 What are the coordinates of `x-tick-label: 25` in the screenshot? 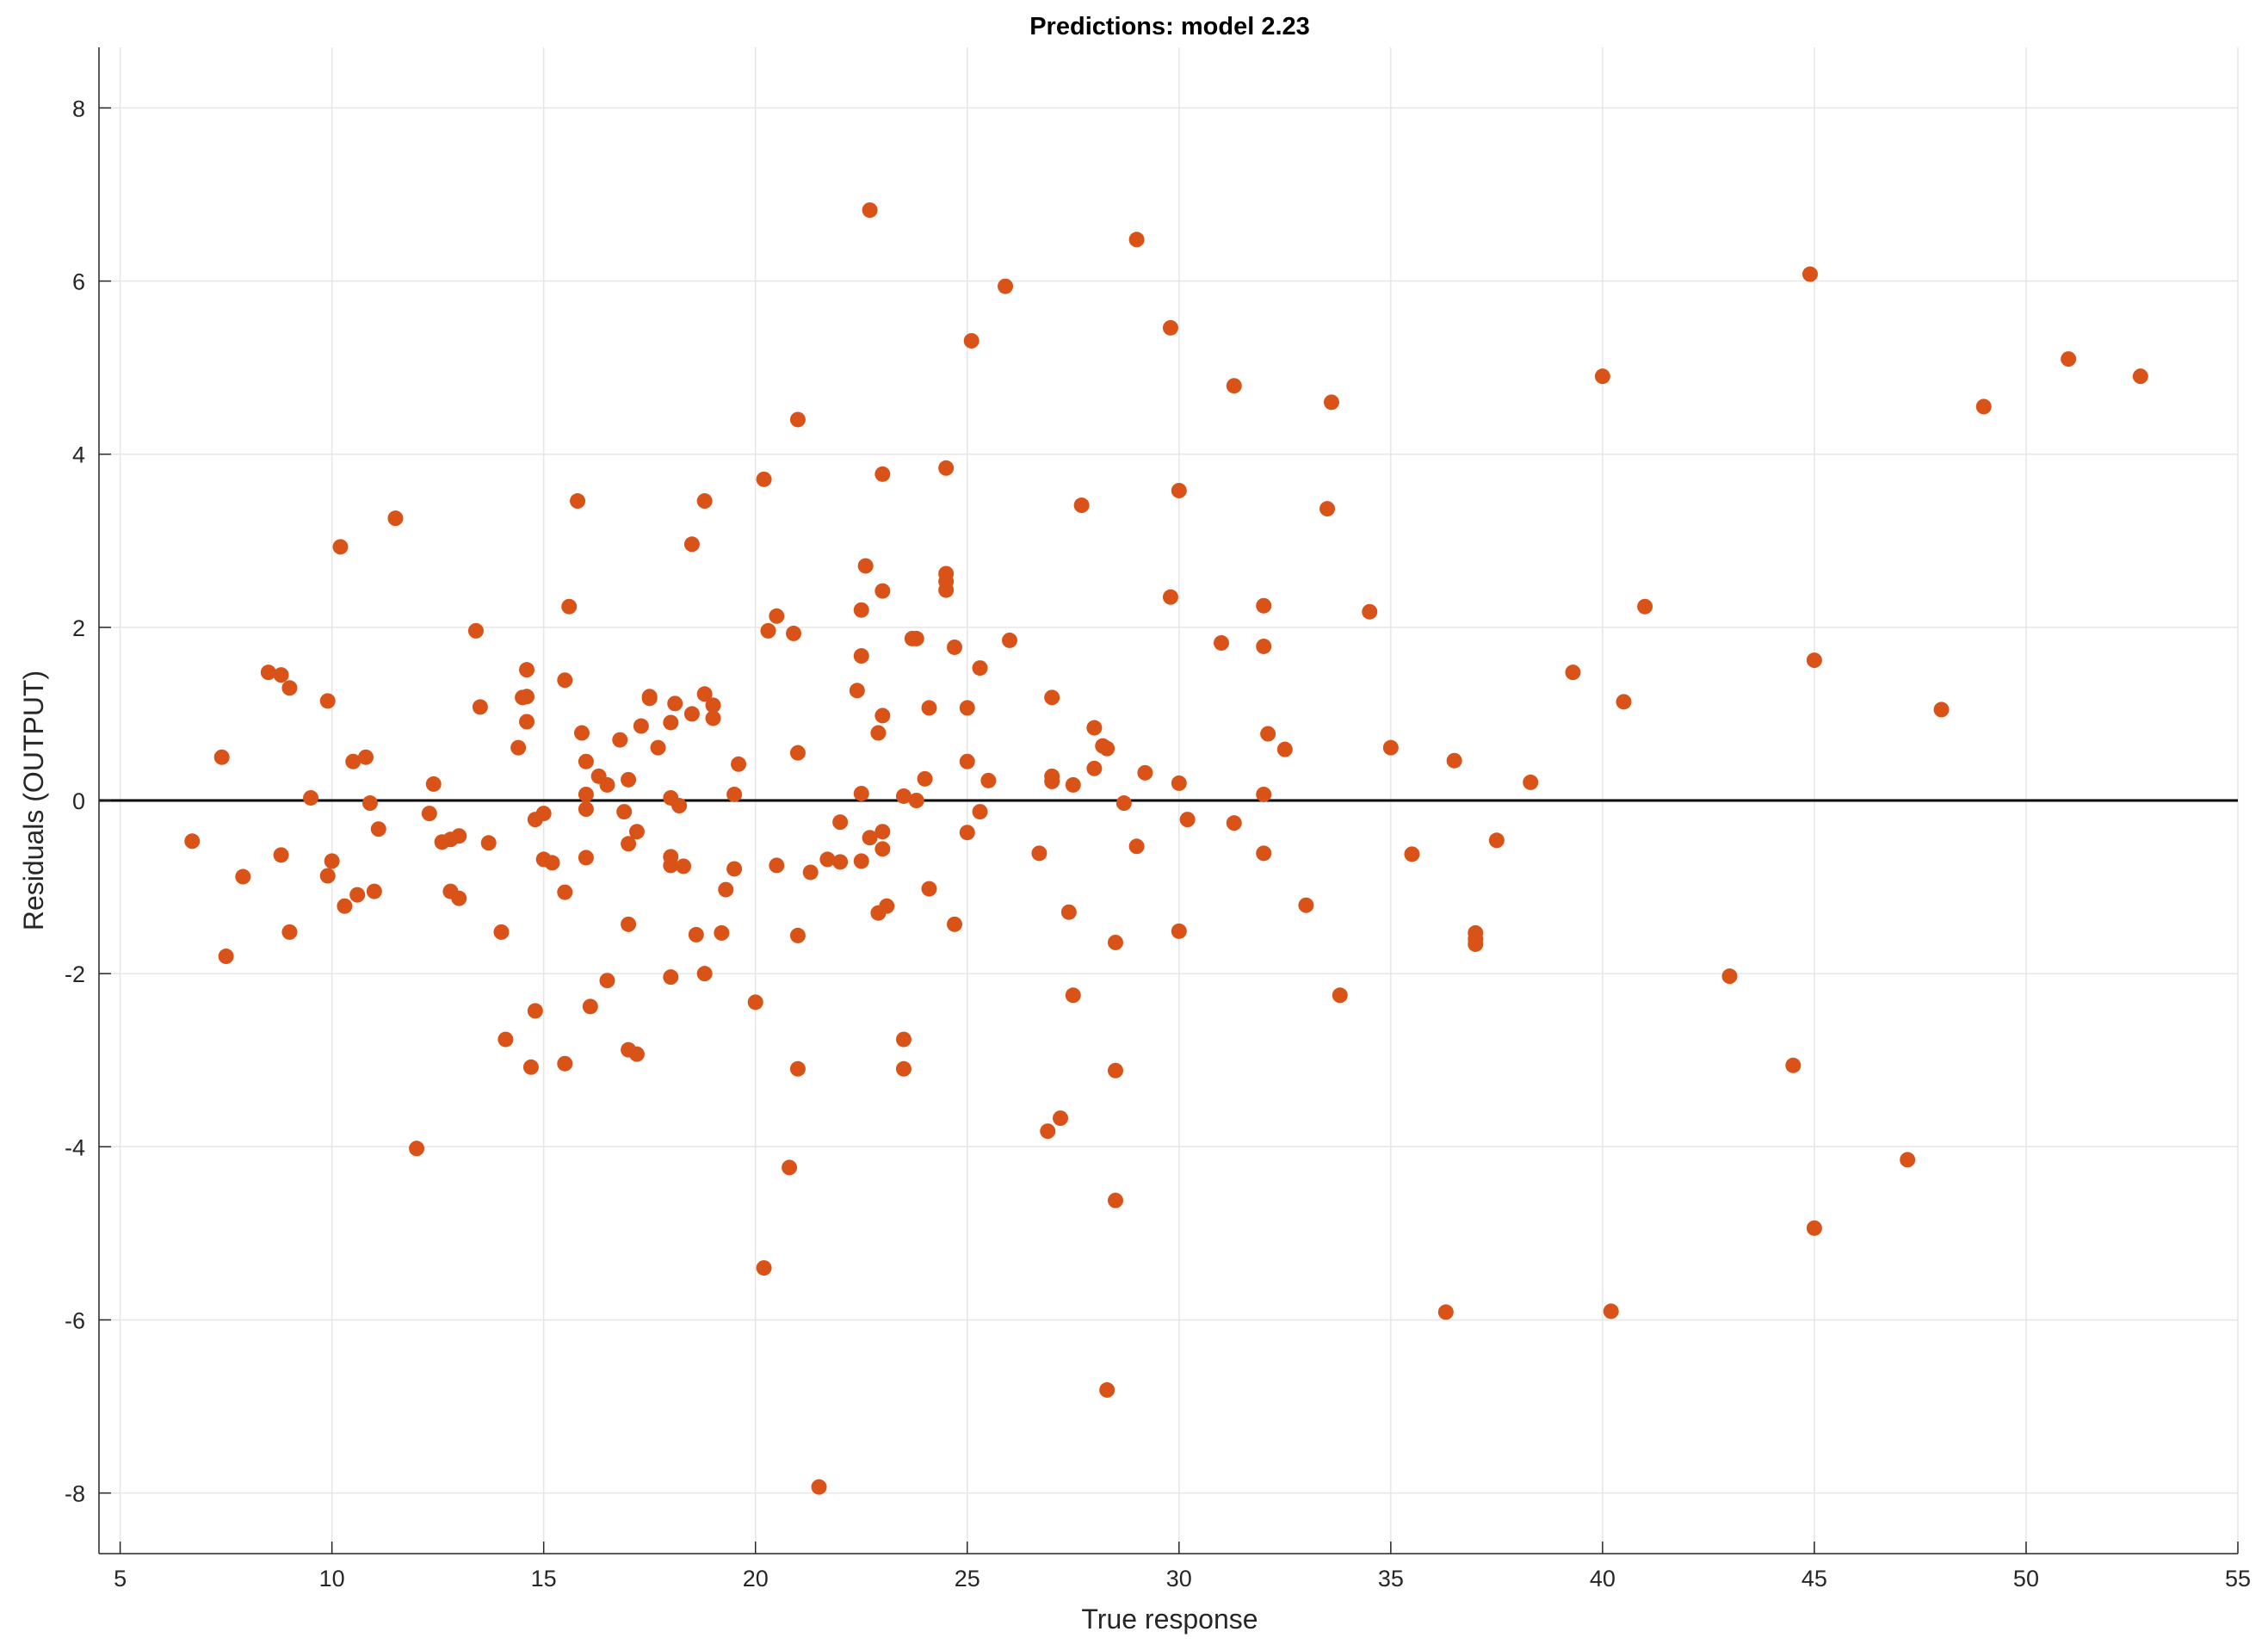 It's located at (967, 1578).